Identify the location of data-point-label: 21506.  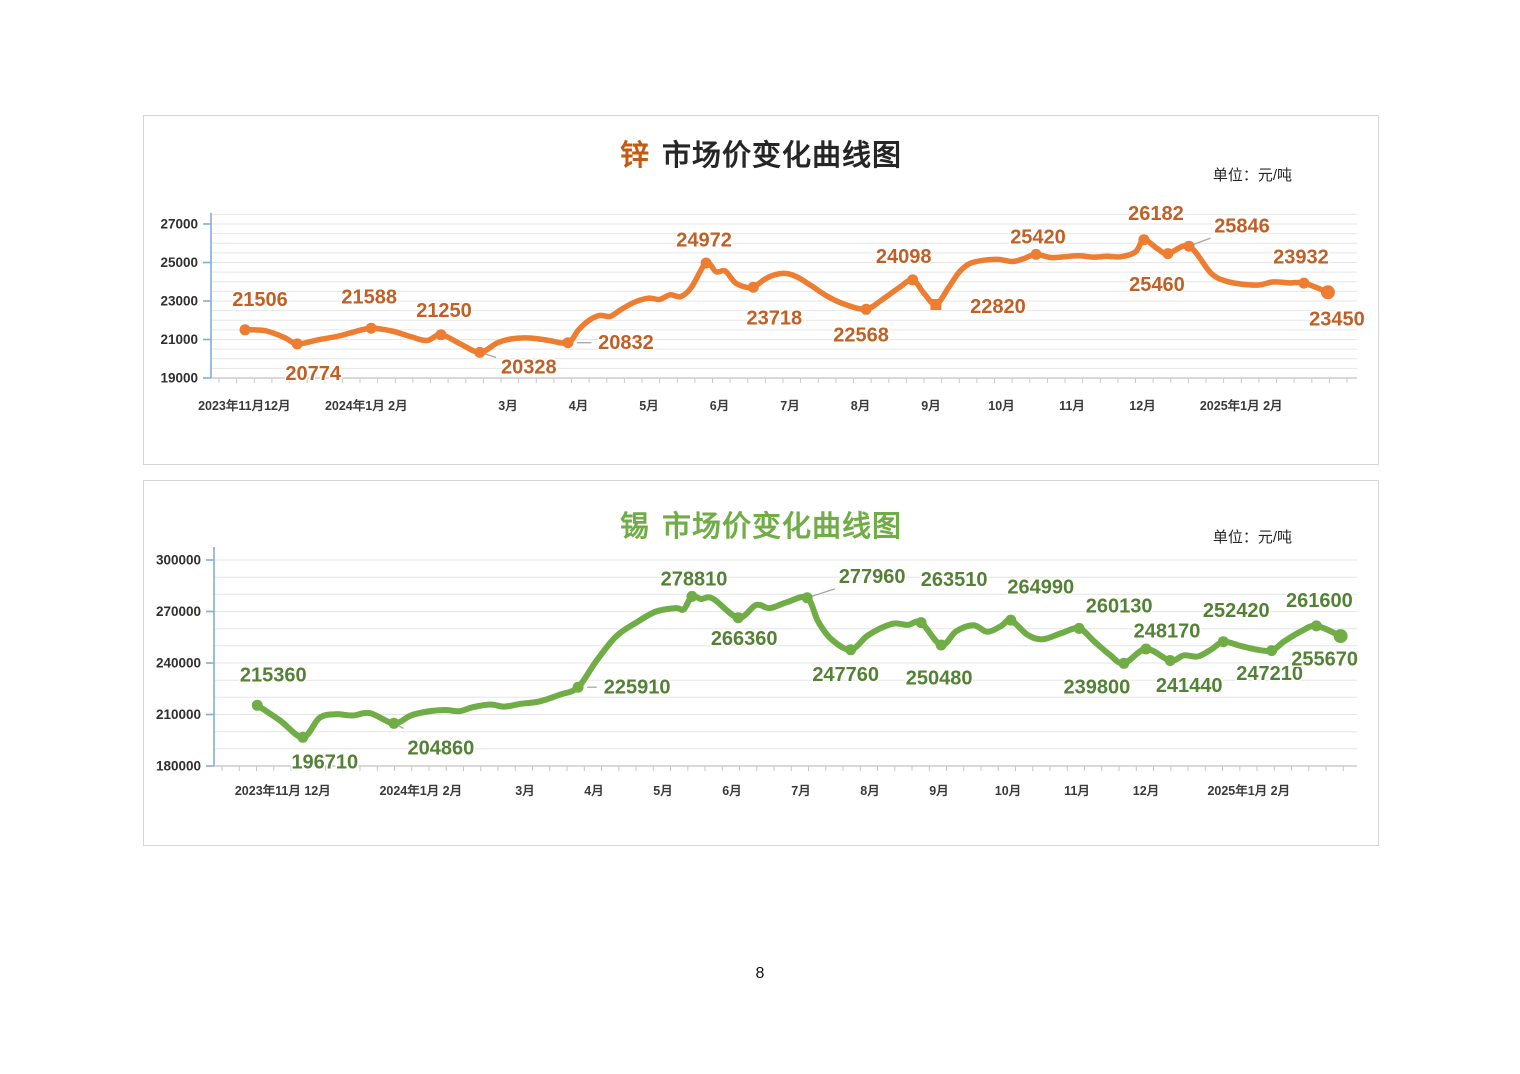
(260, 300).